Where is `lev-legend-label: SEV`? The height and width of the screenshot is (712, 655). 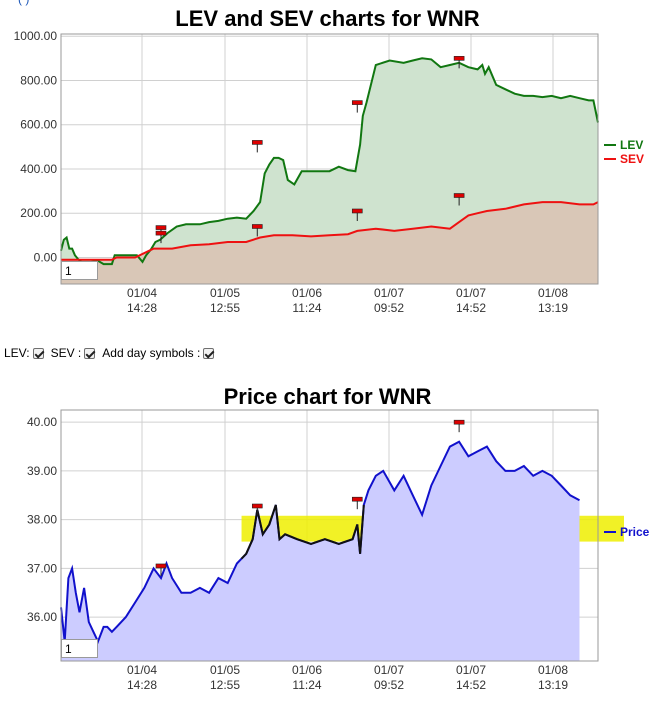 lev-legend-label: SEV is located at coordinates (632, 159).